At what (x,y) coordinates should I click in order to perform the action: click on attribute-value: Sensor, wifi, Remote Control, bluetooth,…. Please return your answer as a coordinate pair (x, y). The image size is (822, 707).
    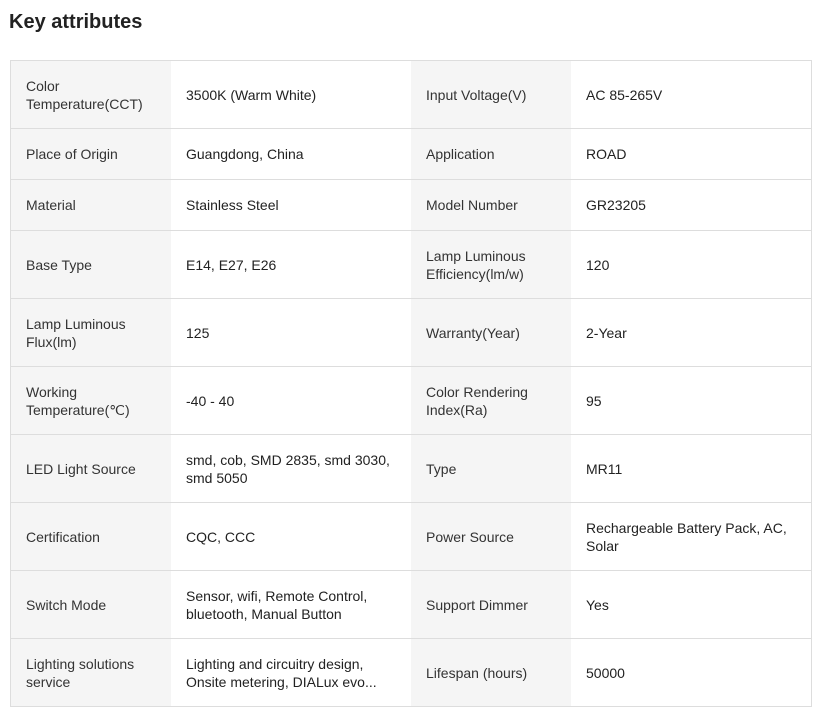
    Looking at the image, I should click on (291, 604).